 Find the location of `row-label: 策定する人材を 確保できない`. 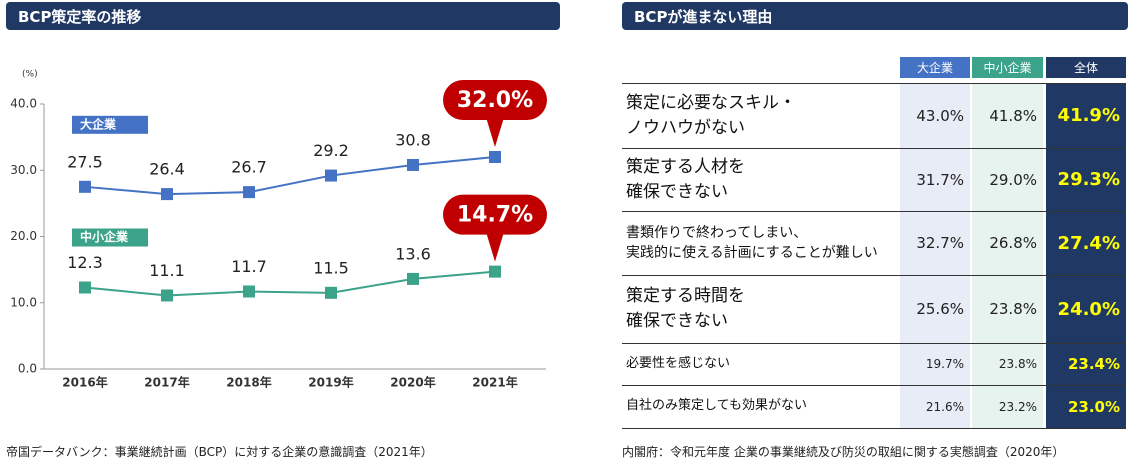

row-label: 策定する人材を 確保できない is located at coordinates (685, 179).